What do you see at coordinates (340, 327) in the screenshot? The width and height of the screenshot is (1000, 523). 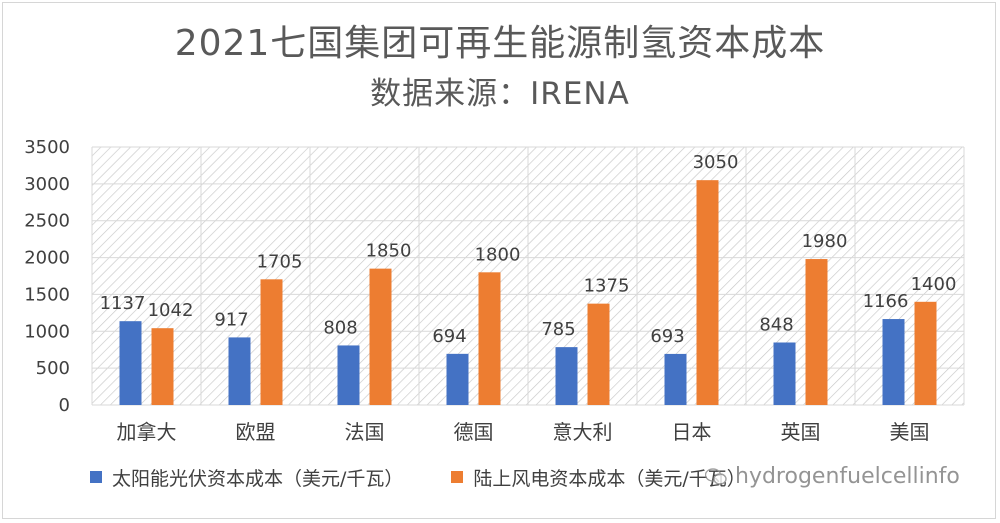 I see `data-label-solar: 808` at bounding box center [340, 327].